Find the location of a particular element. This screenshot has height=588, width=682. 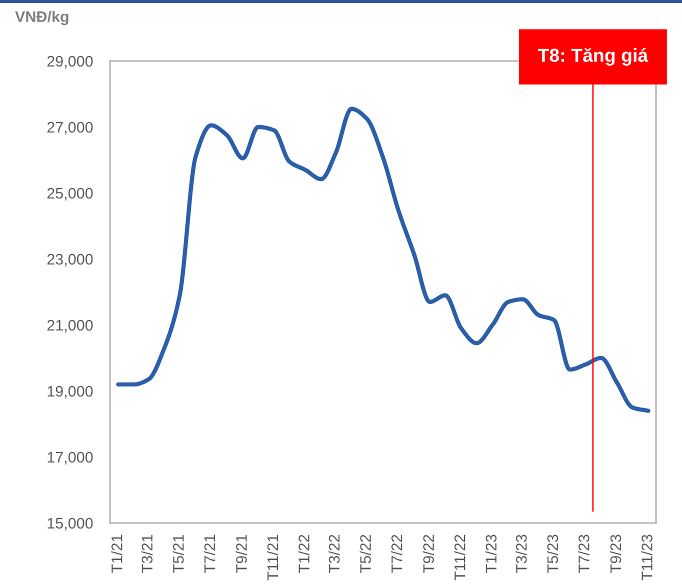

x-tick-label: T7/23 is located at coordinates (584, 553).